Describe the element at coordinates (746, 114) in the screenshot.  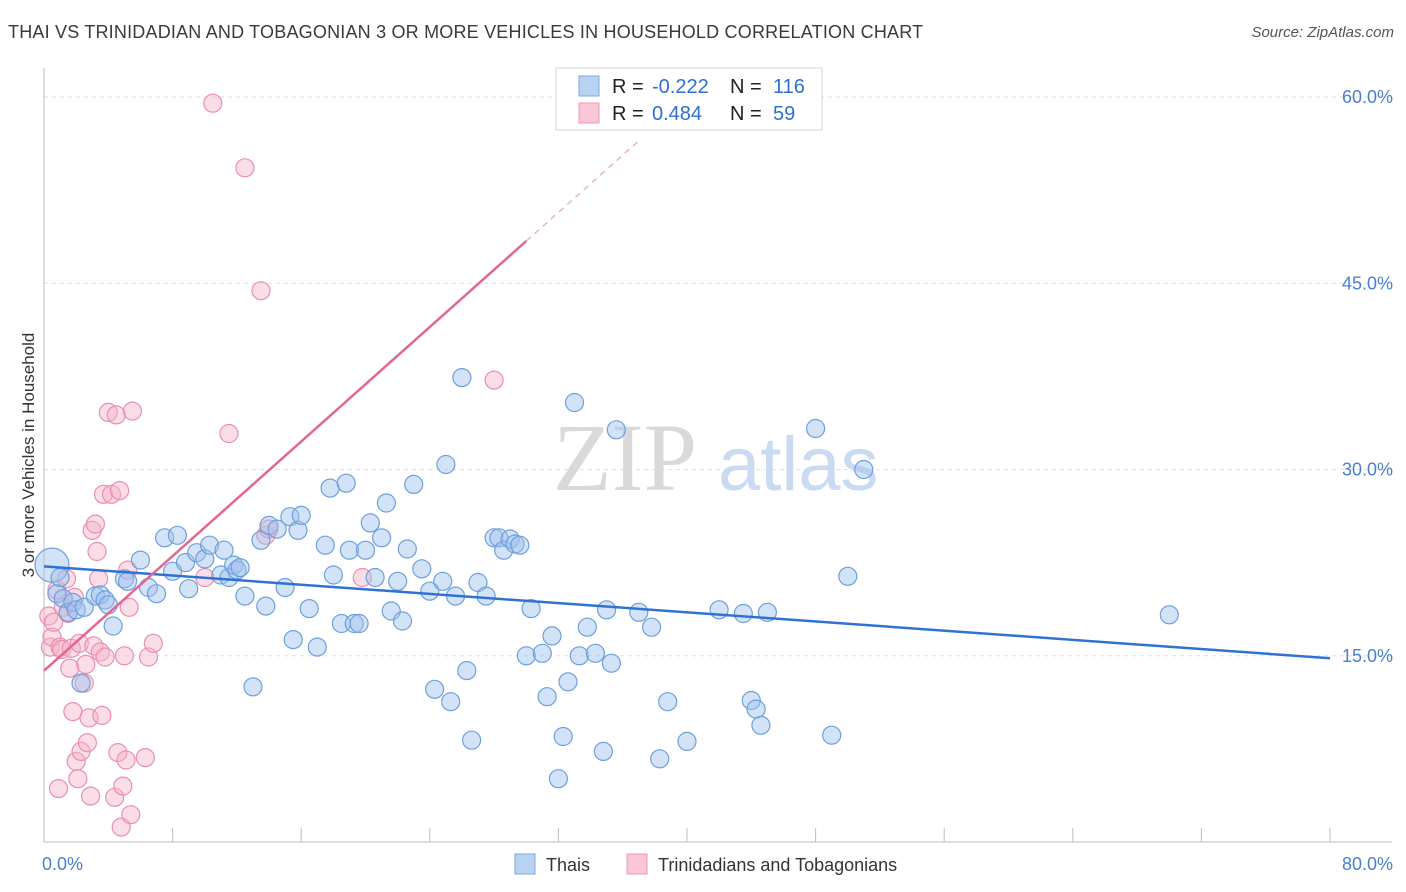
I see `stats-n-label-trinidadian: N =` at that location.